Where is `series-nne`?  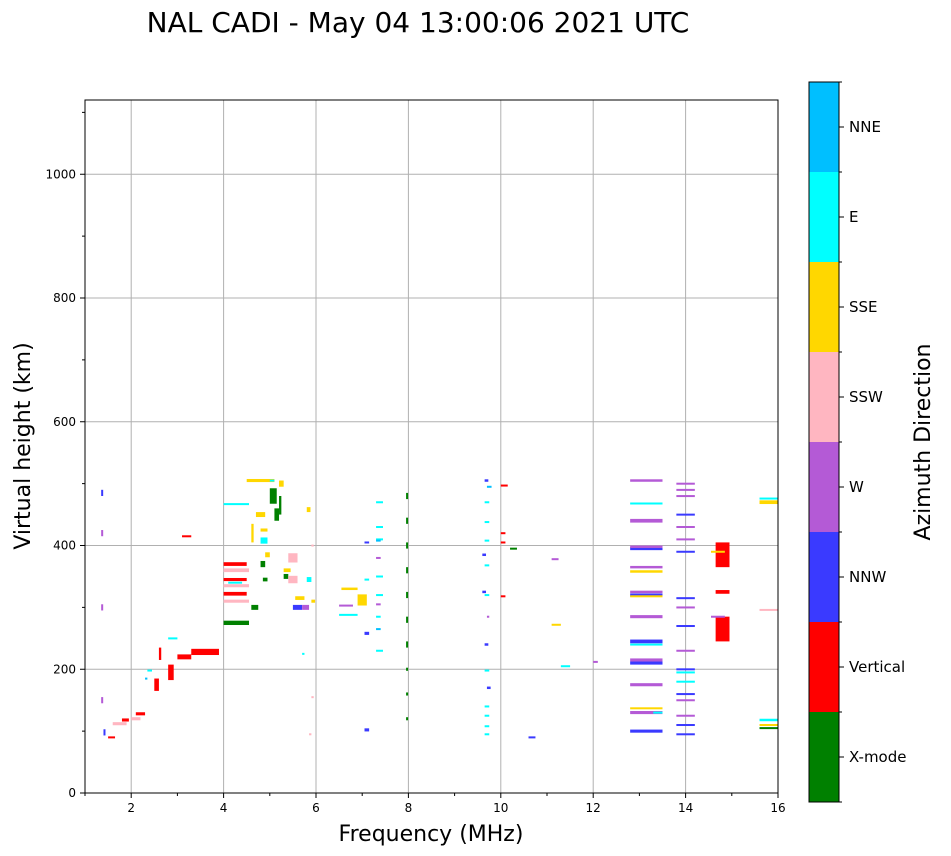 series-nne is located at coordinates (318, 582).